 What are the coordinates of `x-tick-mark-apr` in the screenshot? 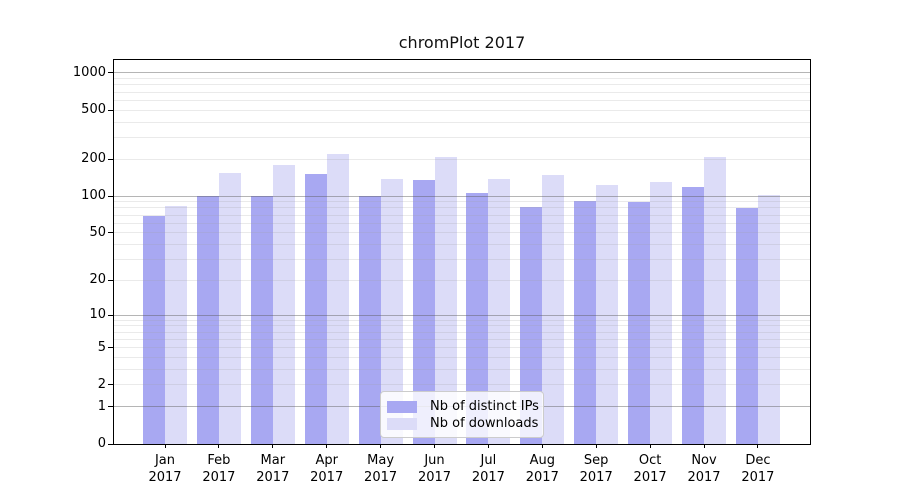 It's located at (327, 446).